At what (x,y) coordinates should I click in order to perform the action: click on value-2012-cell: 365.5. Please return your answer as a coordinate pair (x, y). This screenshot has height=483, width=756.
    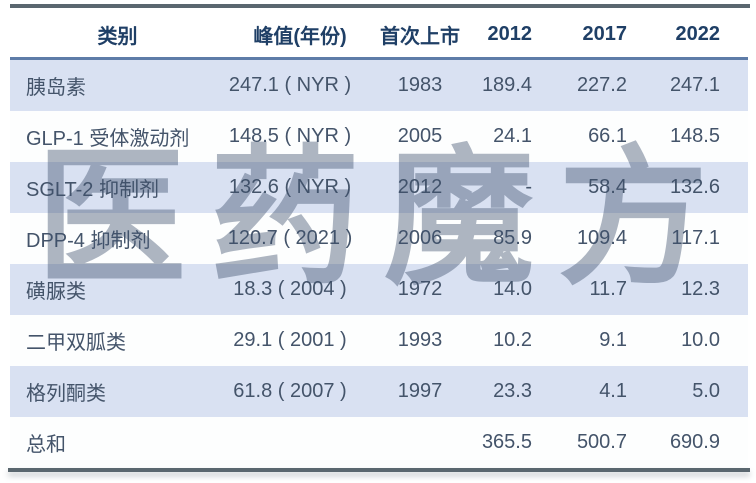
    Looking at the image, I should click on (506, 442).